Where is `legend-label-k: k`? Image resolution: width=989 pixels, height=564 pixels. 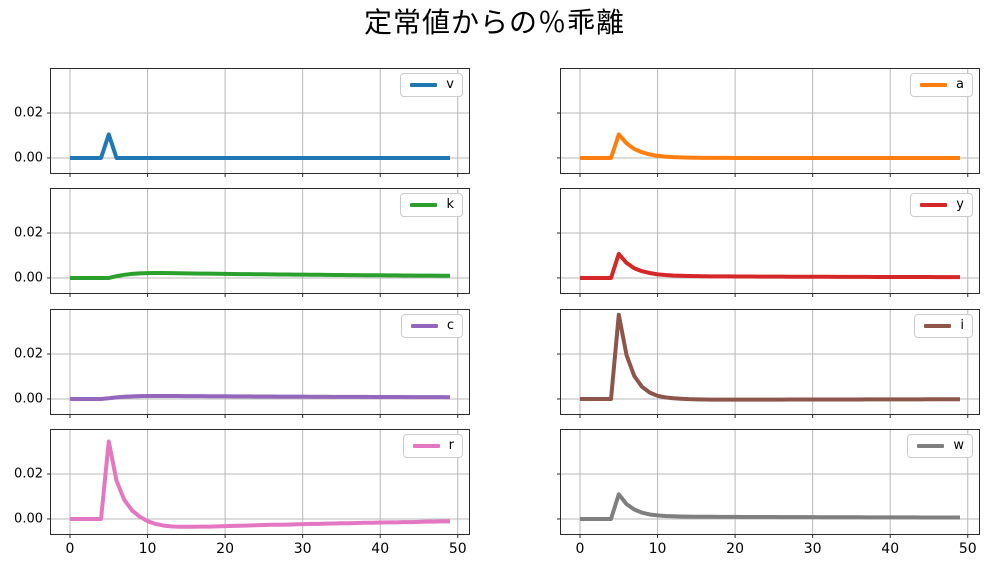
legend-label-k: k is located at coordinates (450, 204).